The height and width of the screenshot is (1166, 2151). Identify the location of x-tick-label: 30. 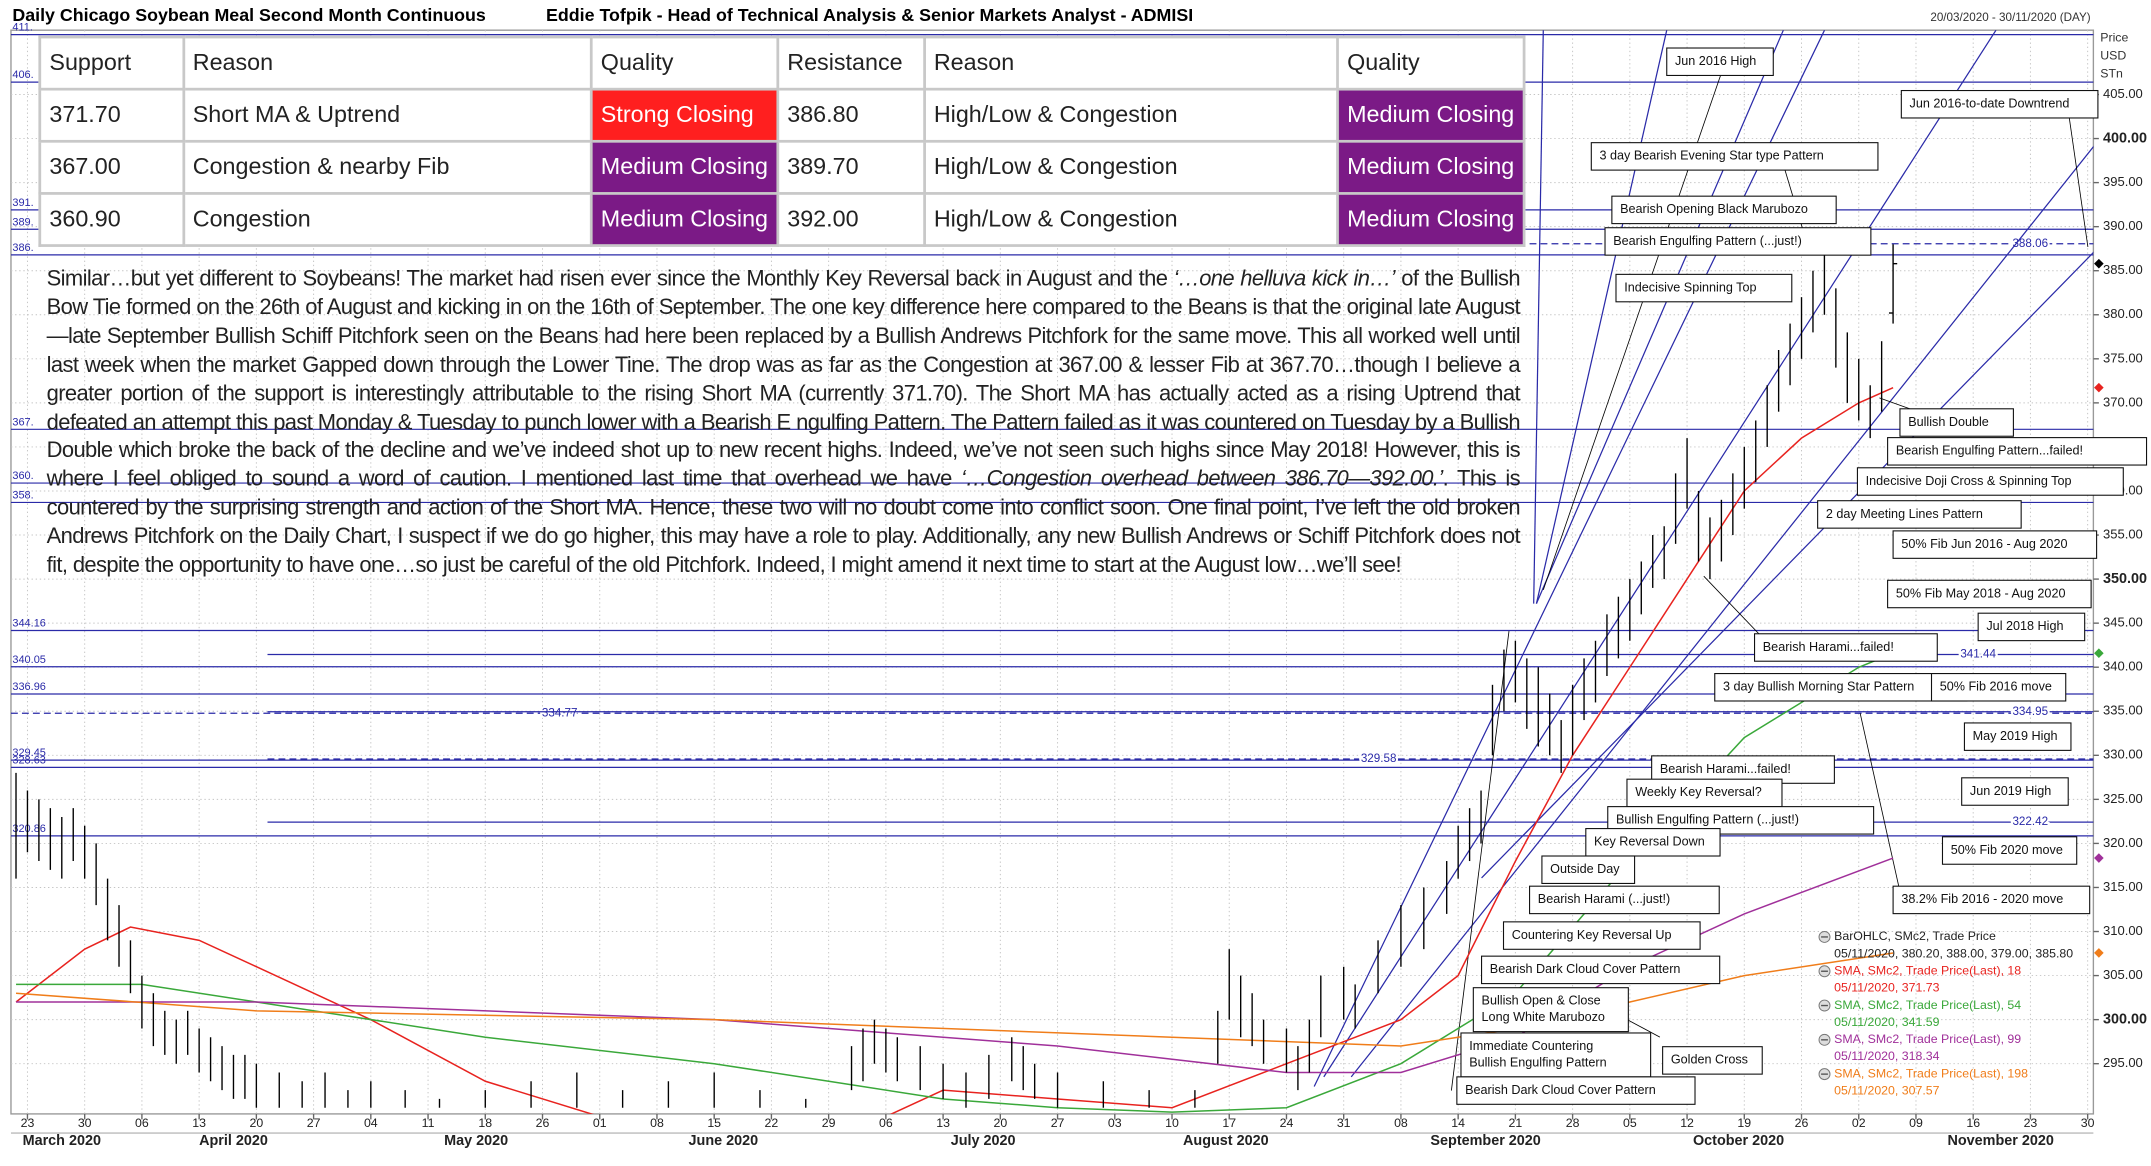
(85, 1123).